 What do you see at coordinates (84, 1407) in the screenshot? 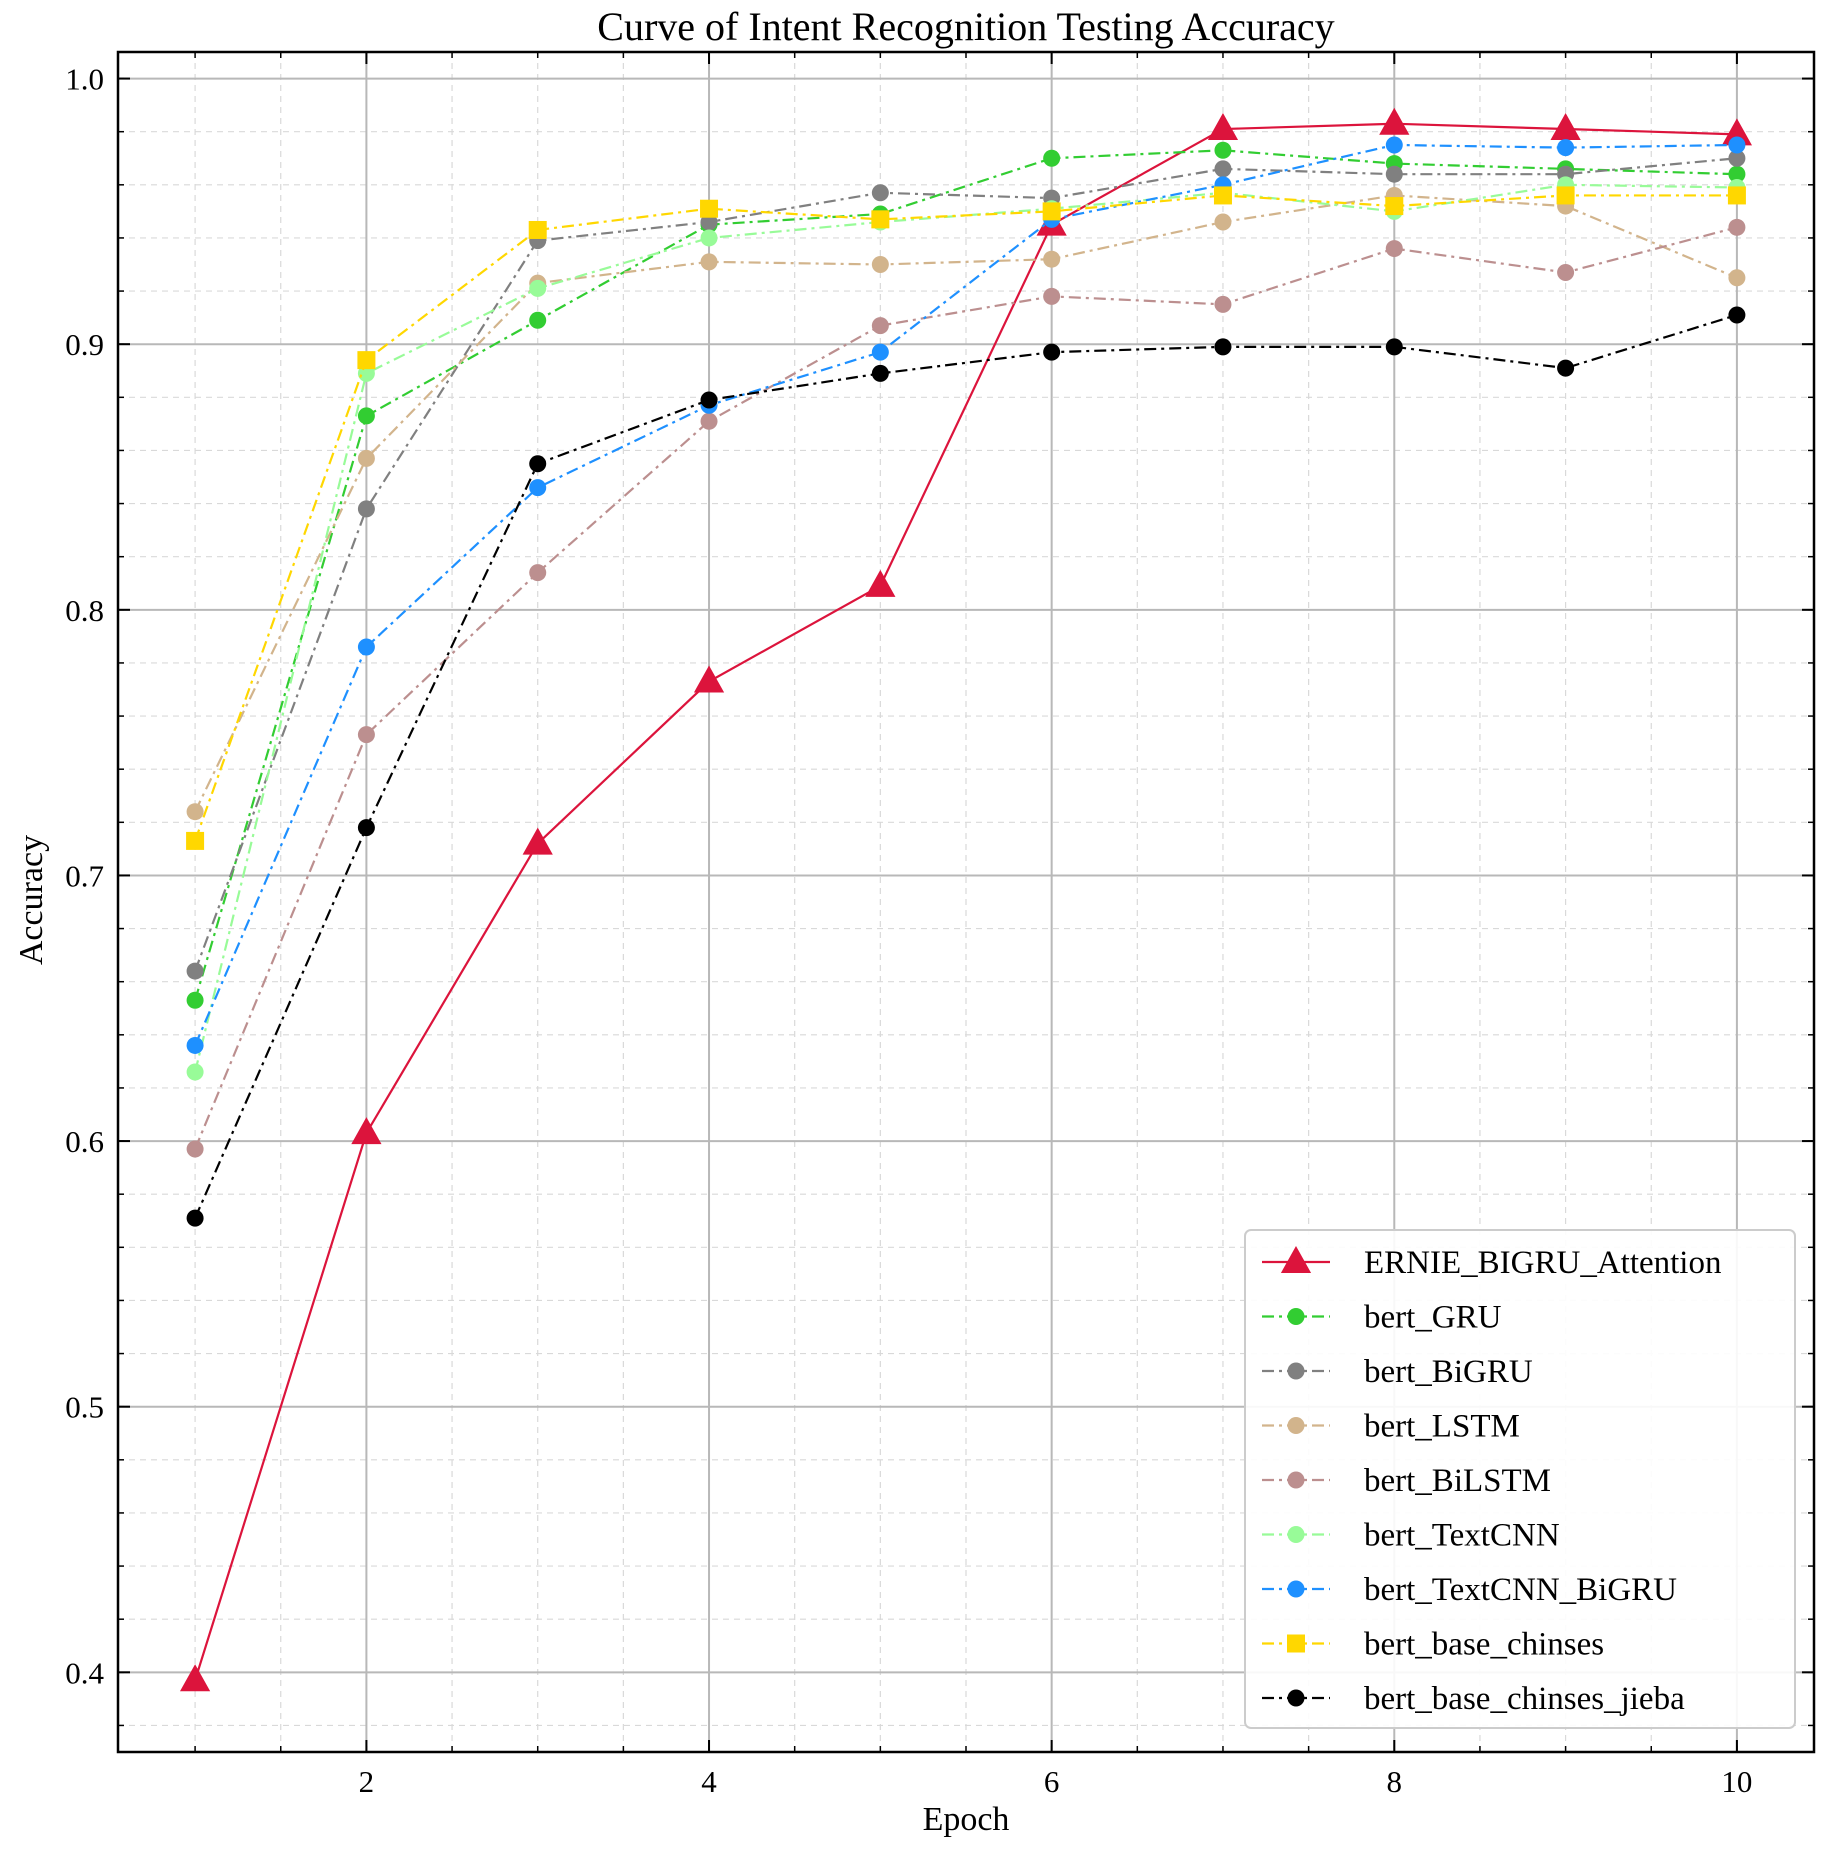
I see `y-tick-label: 0.5` at bounding box center [84, 1407].